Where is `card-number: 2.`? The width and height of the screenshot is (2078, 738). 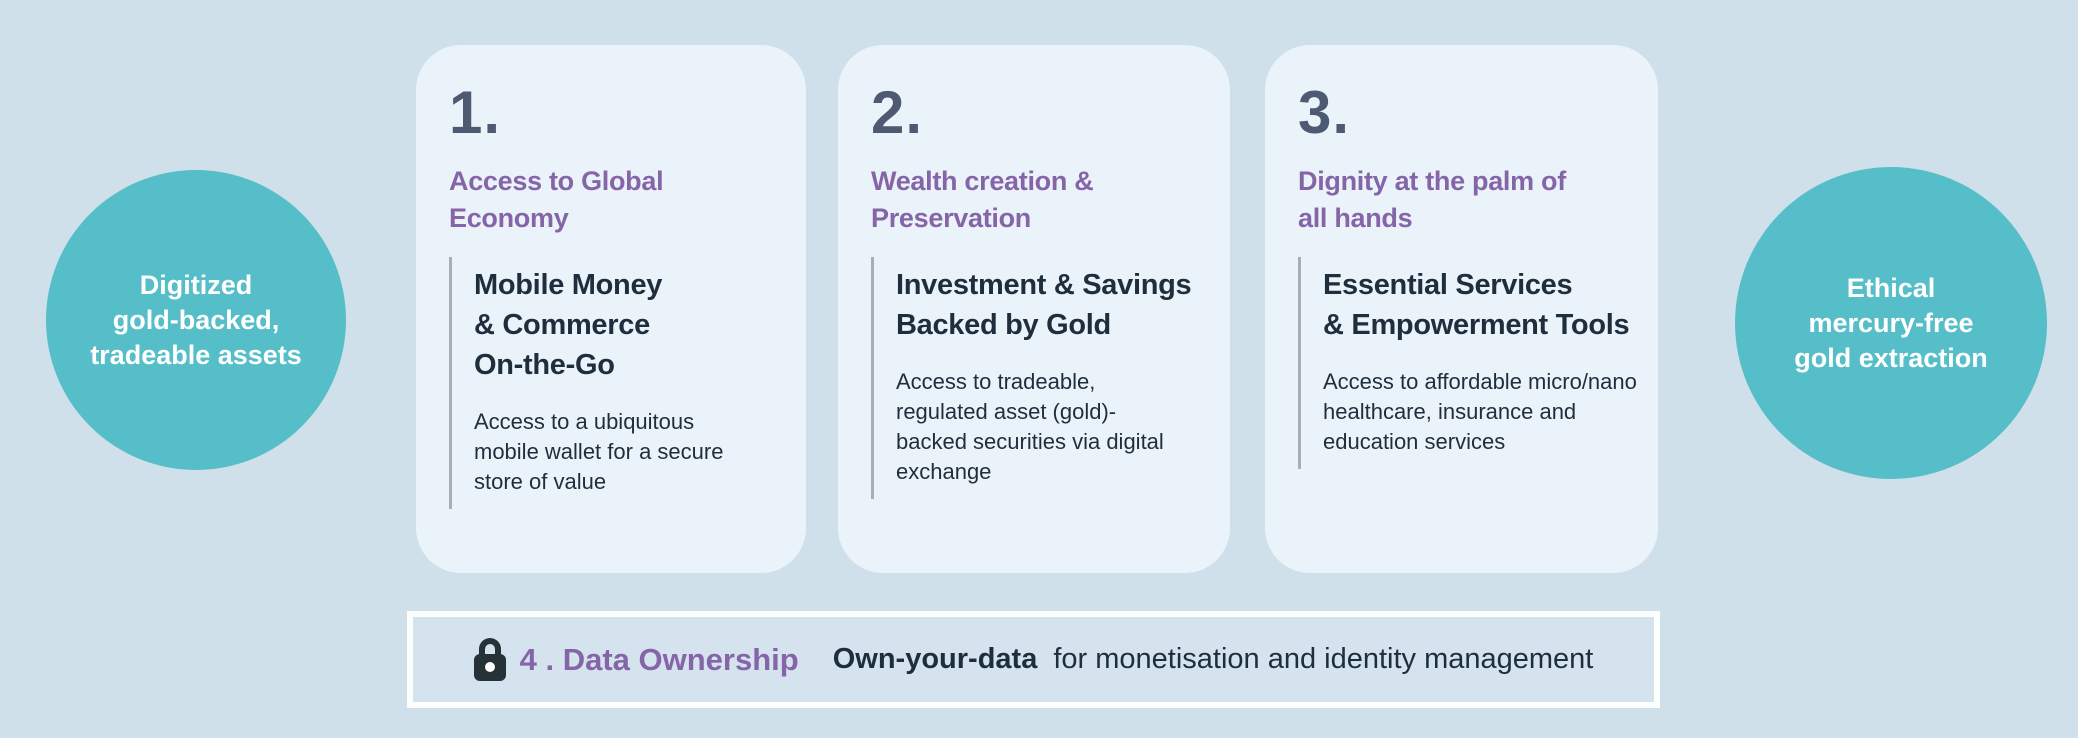 card-number: 2. is located at coordinates (897, 112).